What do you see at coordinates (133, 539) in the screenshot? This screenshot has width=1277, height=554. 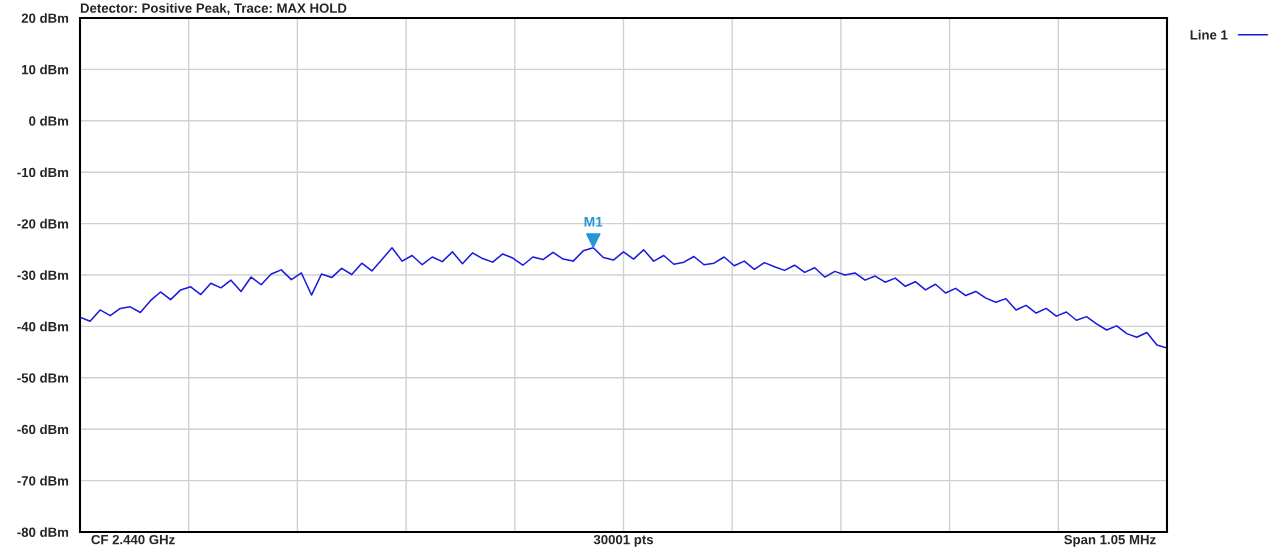 I see `text: CF 2.440 GHz` at bounding box center [133, 539].